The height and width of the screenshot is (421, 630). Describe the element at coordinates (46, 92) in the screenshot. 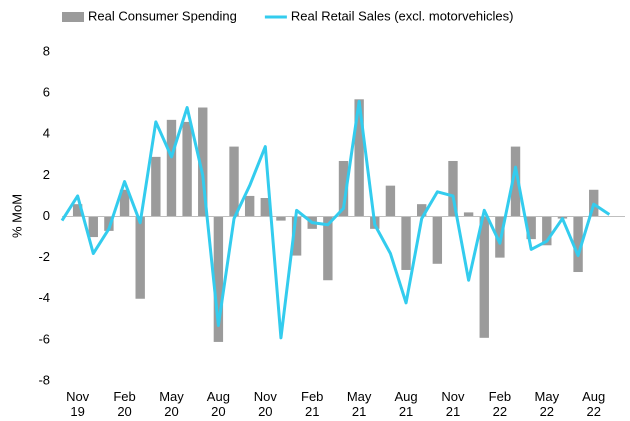

I see `y-tick-label: 6` at that location.